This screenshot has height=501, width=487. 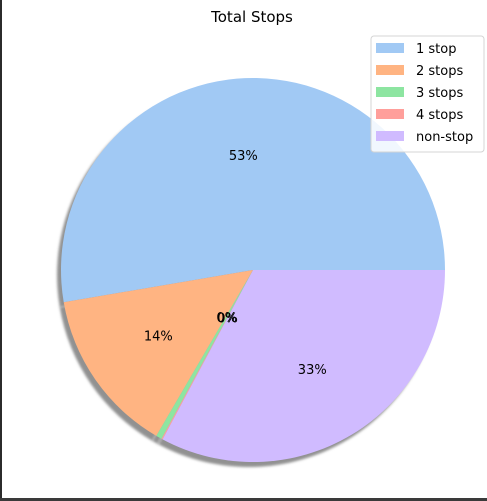 What do you see at coordinates (390, 114) in the screenshot?
I see `legend-swatch-4-stops` at bounding box center [390, 114].